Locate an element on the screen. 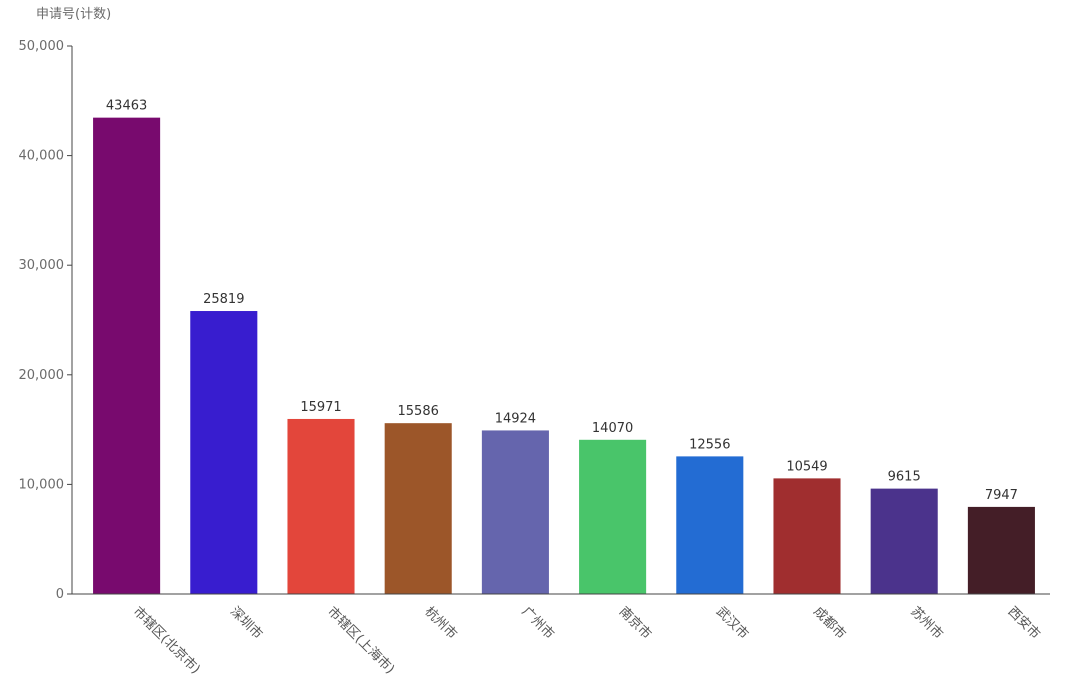  x-tick-label: 市辖区(北京市) is located at coordinates (167, 641).